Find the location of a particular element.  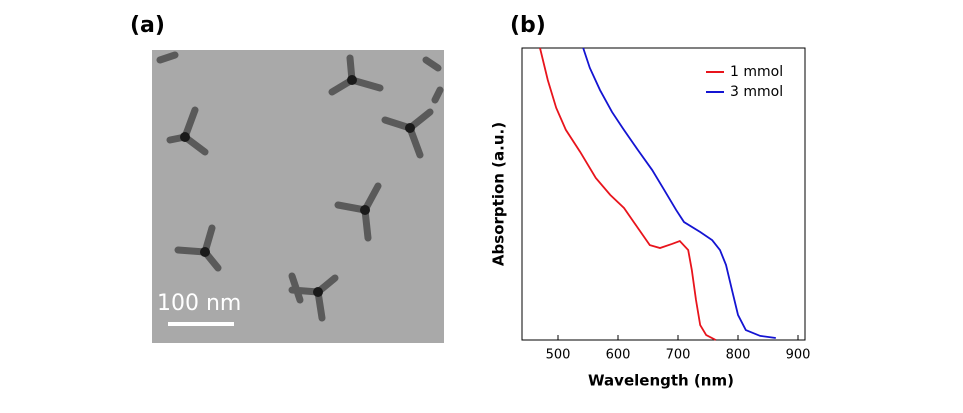

x-tick-label: 700 is located at coordinates (678, 355).